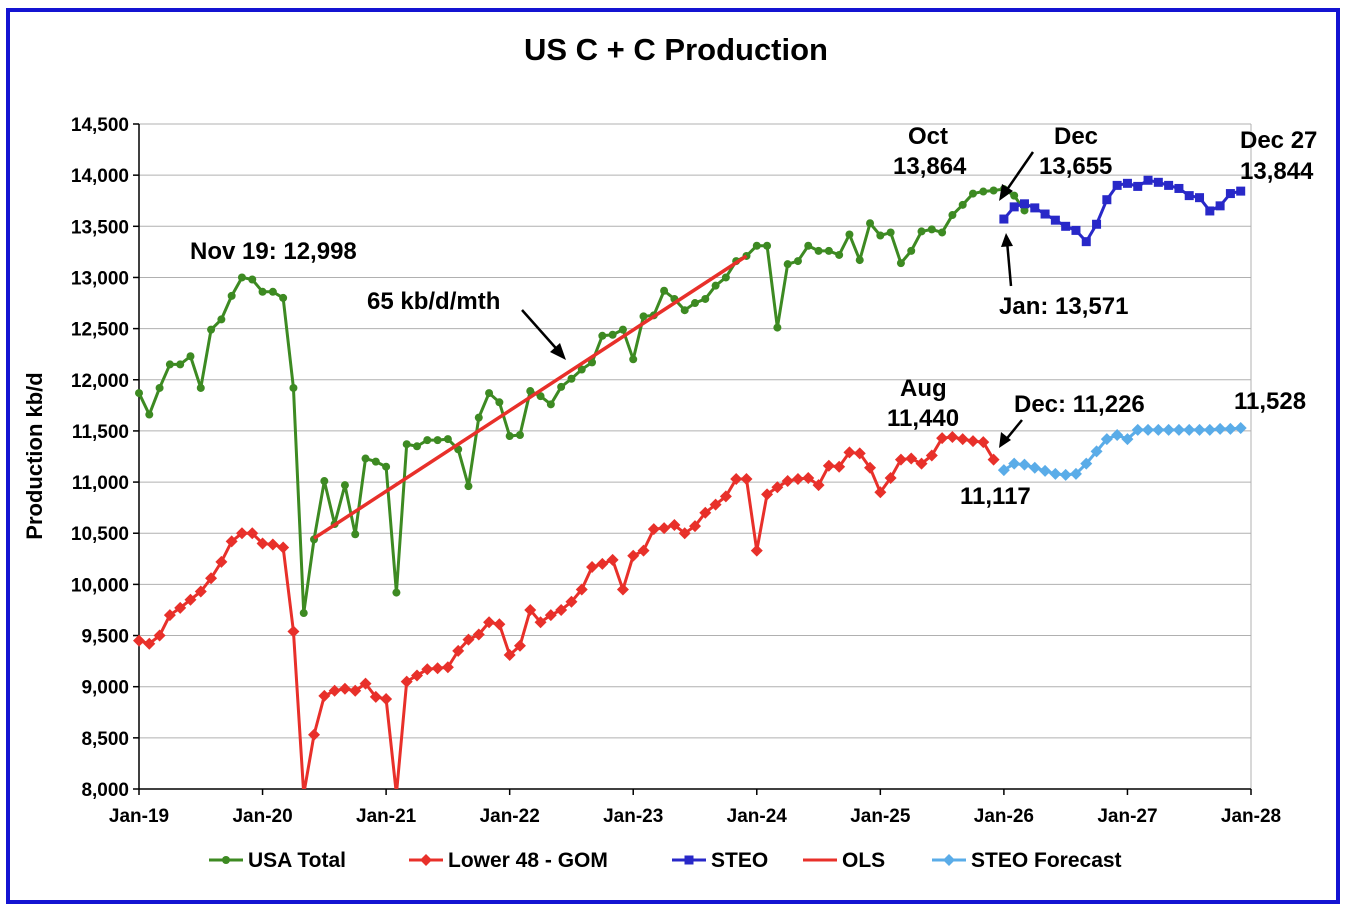 This screenshot has width=1346, height=910. I want to click on annotation-jan: Jan: 13,571, so click(1063, 306).